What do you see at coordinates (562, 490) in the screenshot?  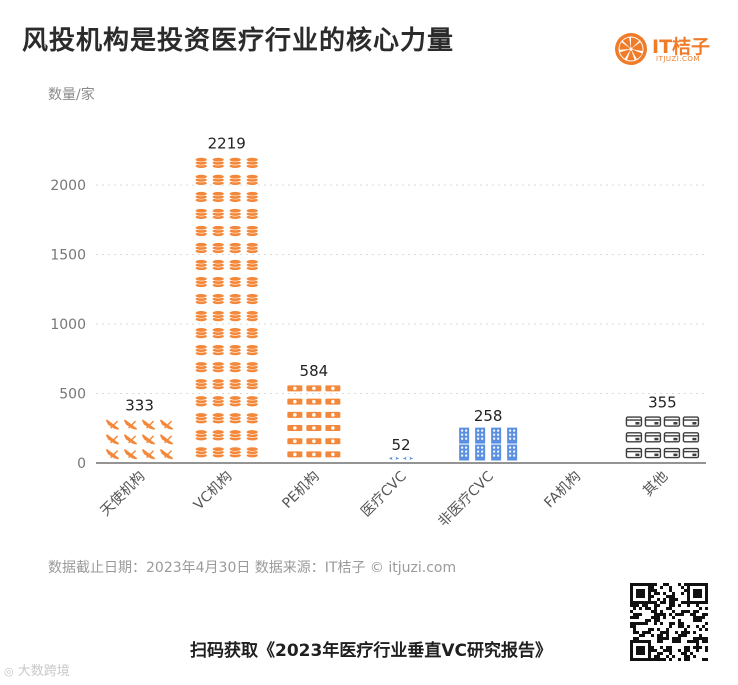 I see `x-tick-label: FA机构` at bounding box center [562, 490].